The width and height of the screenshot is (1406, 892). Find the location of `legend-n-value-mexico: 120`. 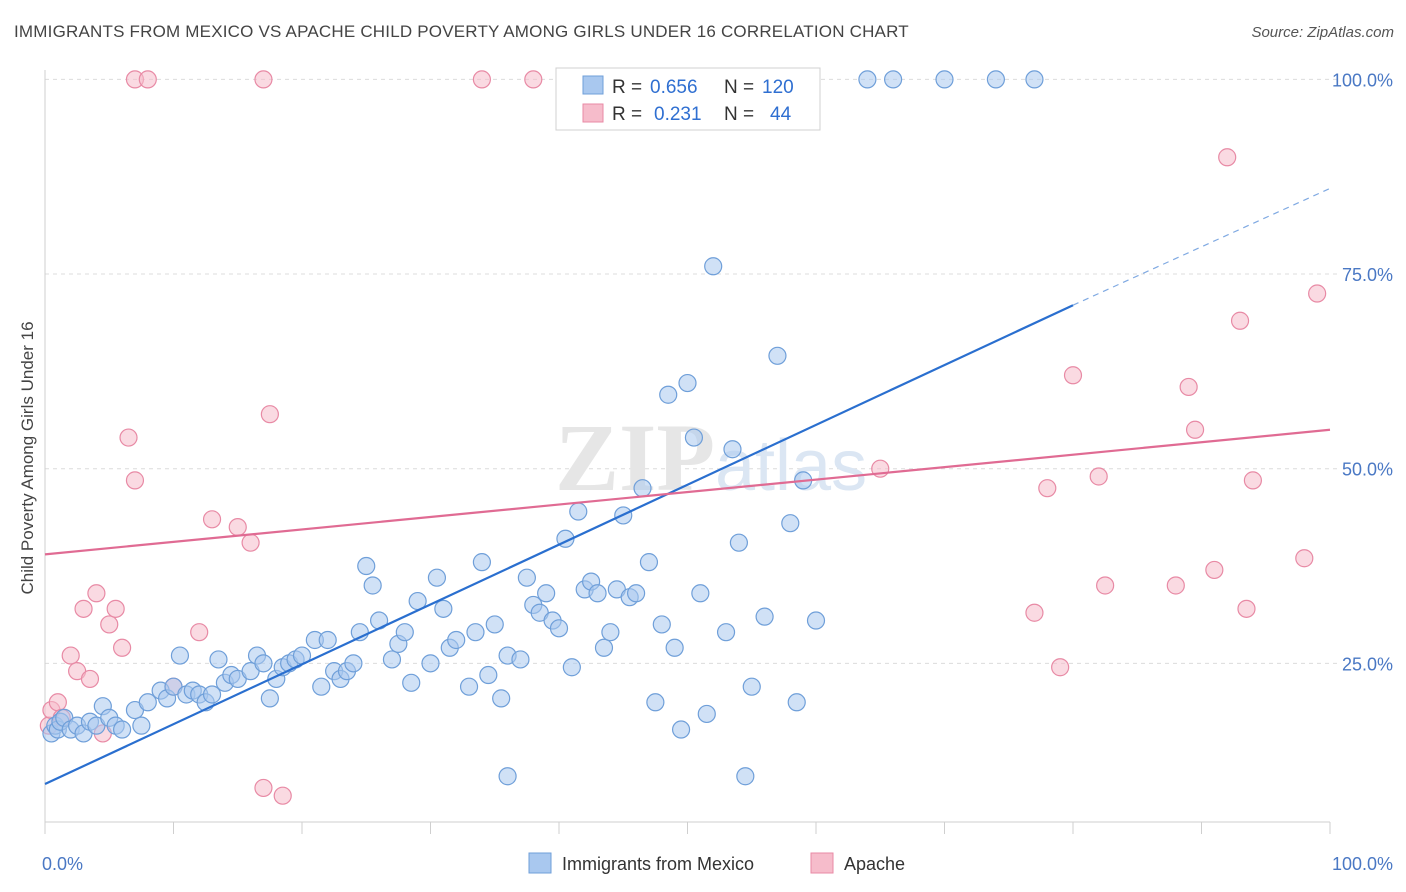

legend-n-value-mexico: 120 is located at coordinates (778, 87).